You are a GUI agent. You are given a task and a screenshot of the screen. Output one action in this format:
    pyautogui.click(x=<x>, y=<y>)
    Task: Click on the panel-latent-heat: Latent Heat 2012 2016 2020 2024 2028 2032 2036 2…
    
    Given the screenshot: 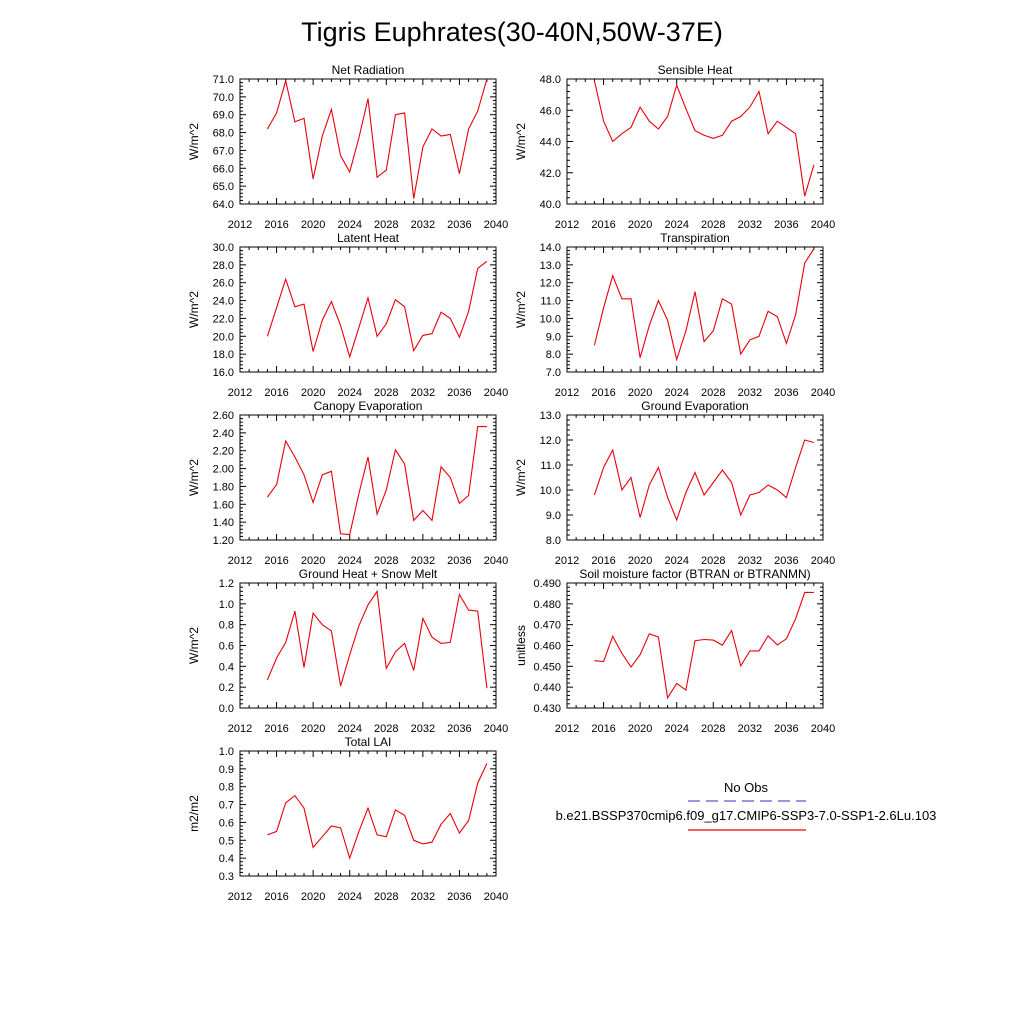 What is the action you would take?
    pyautogui.click(x=347, y=315)
    